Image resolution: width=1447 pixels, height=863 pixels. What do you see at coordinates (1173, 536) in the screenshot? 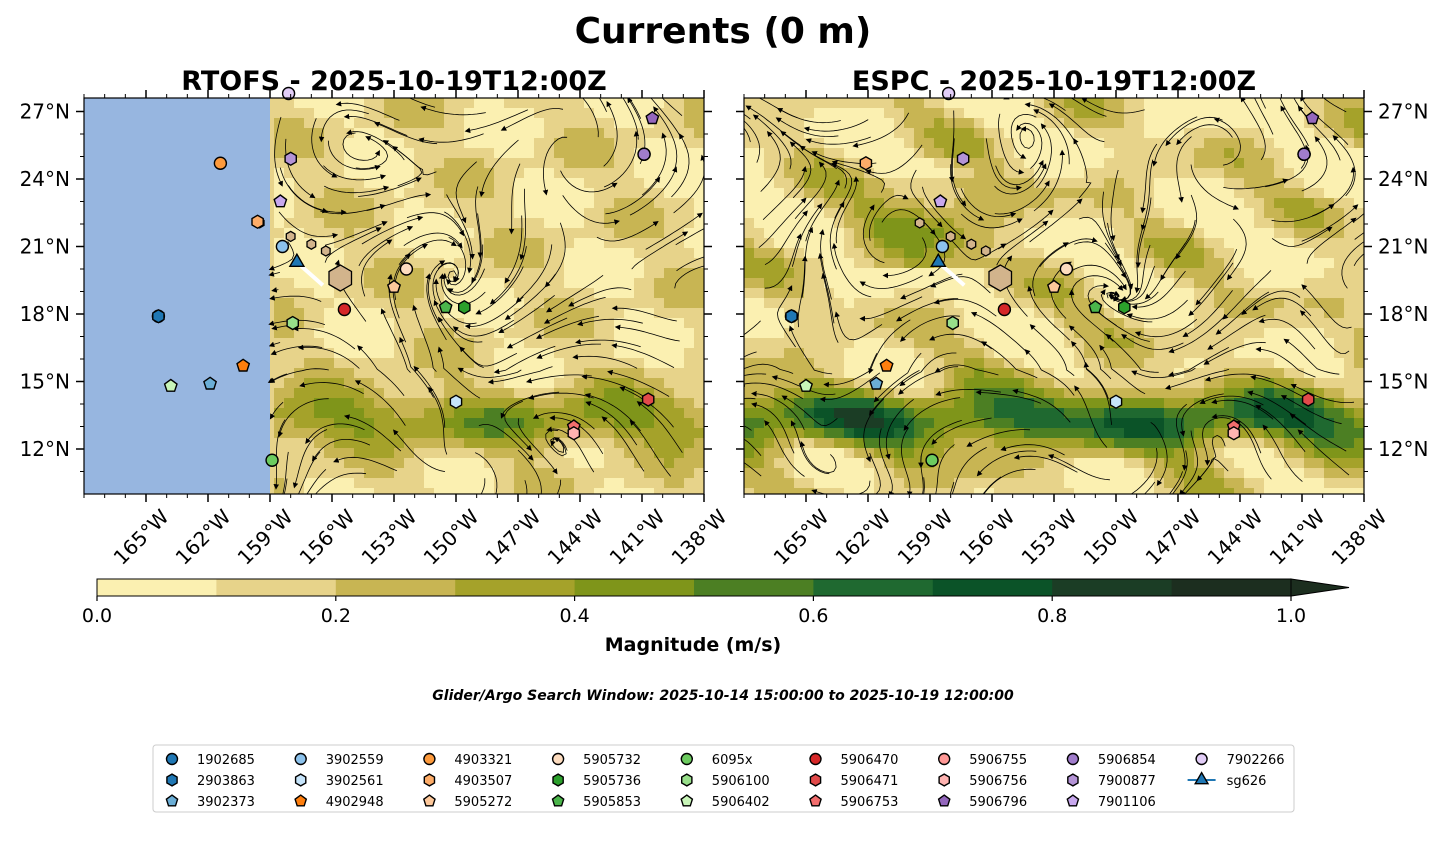
I see `lon-tick-label: 147°W` at bounding box center [1173, 536].